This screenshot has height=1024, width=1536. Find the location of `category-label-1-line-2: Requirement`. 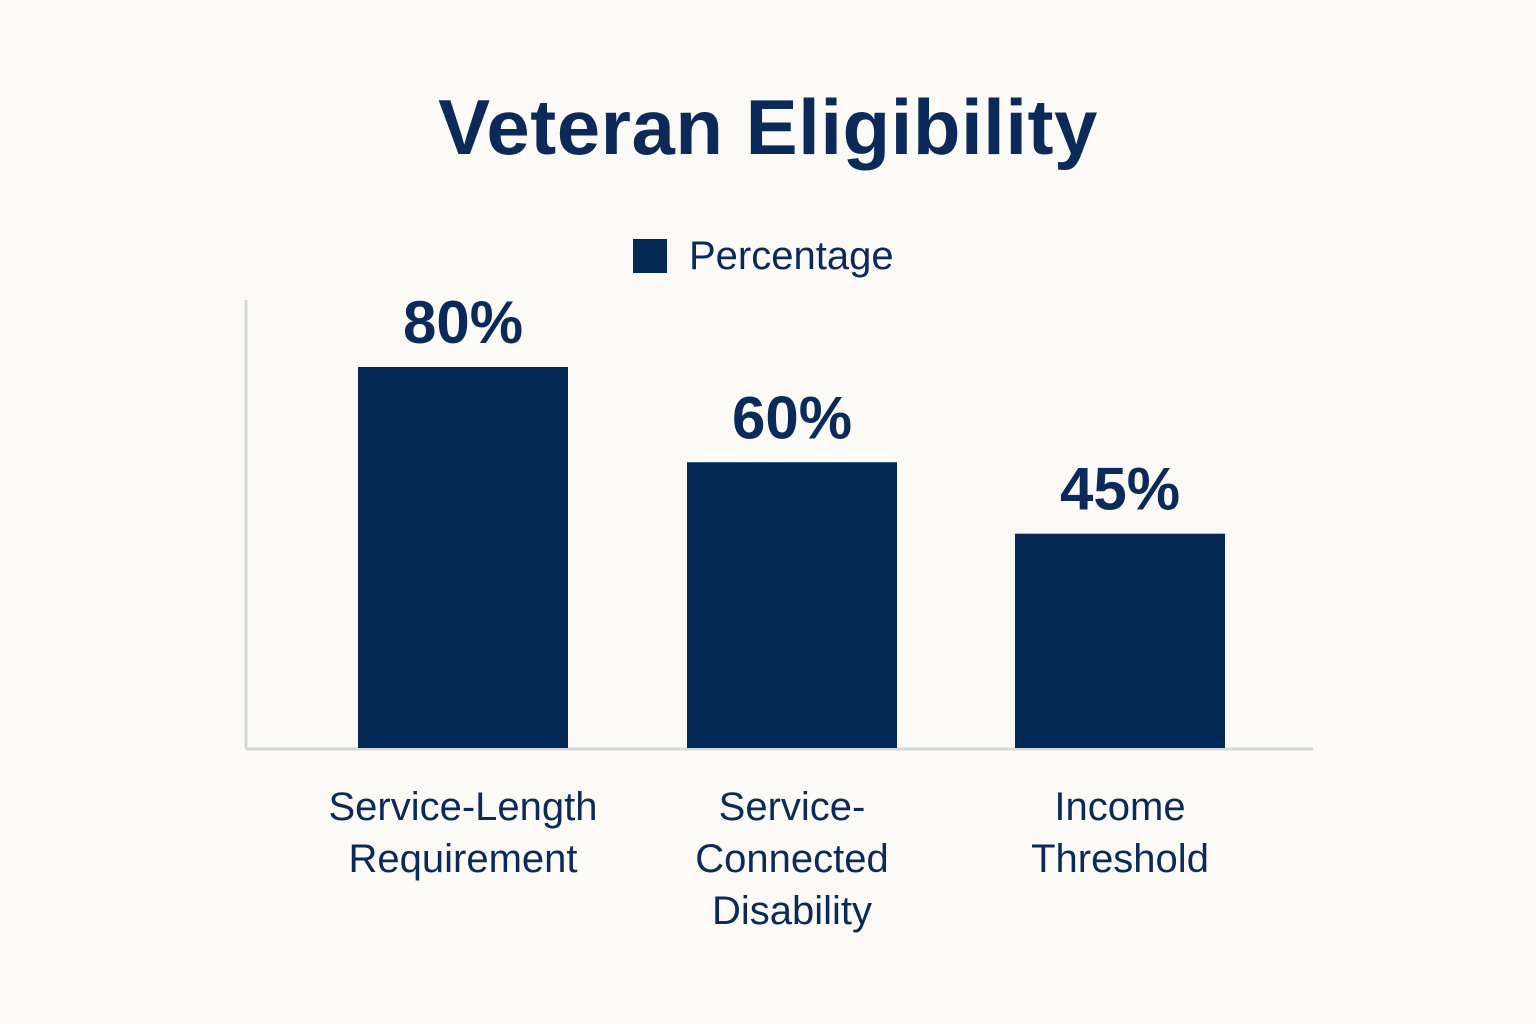

category-label-1-line-2: Requirement is located at coordinates (462, 859).